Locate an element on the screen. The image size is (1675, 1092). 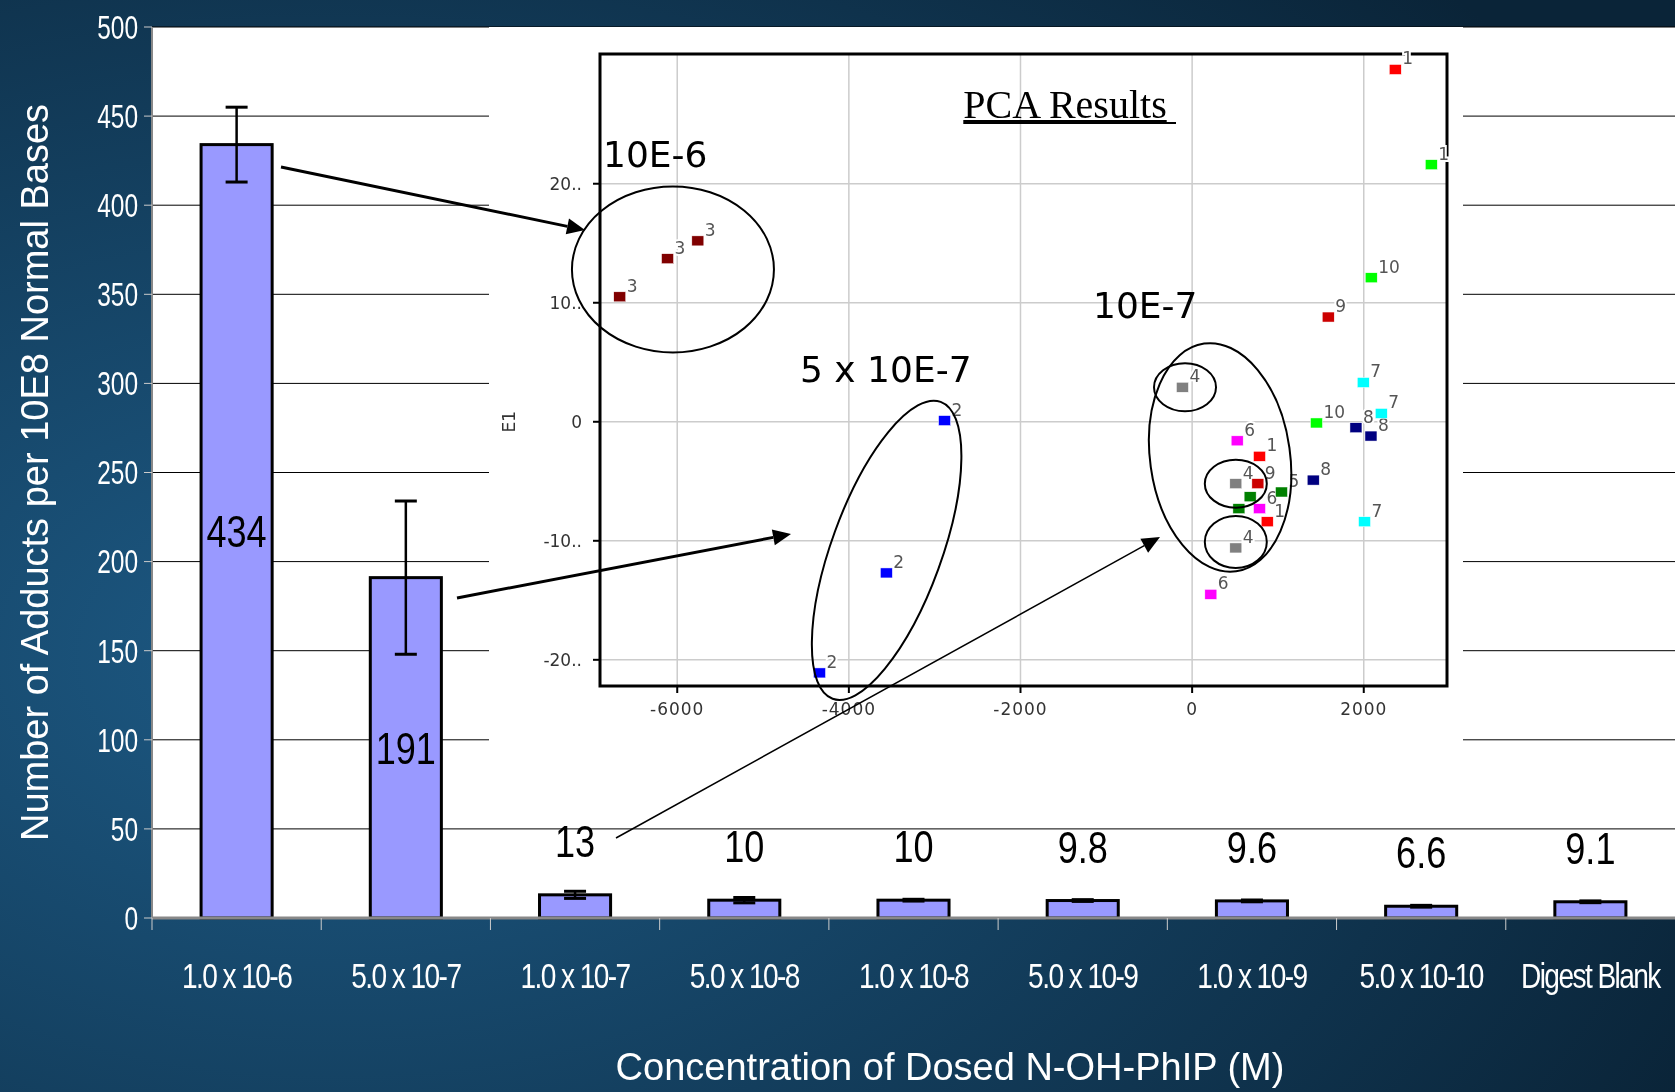
data-label: 13 is located at coordinates (575, 842).